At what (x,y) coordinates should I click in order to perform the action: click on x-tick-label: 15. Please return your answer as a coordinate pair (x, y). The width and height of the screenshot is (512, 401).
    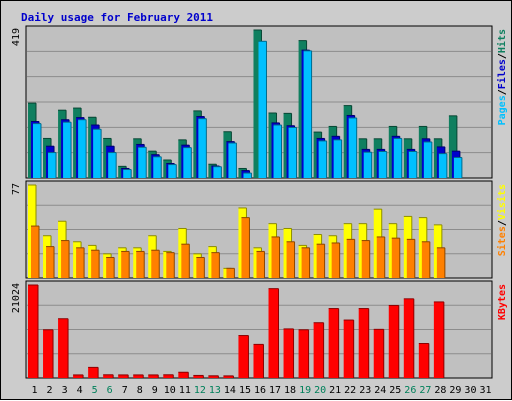
    Looking at the image, I should click on (245, 390).